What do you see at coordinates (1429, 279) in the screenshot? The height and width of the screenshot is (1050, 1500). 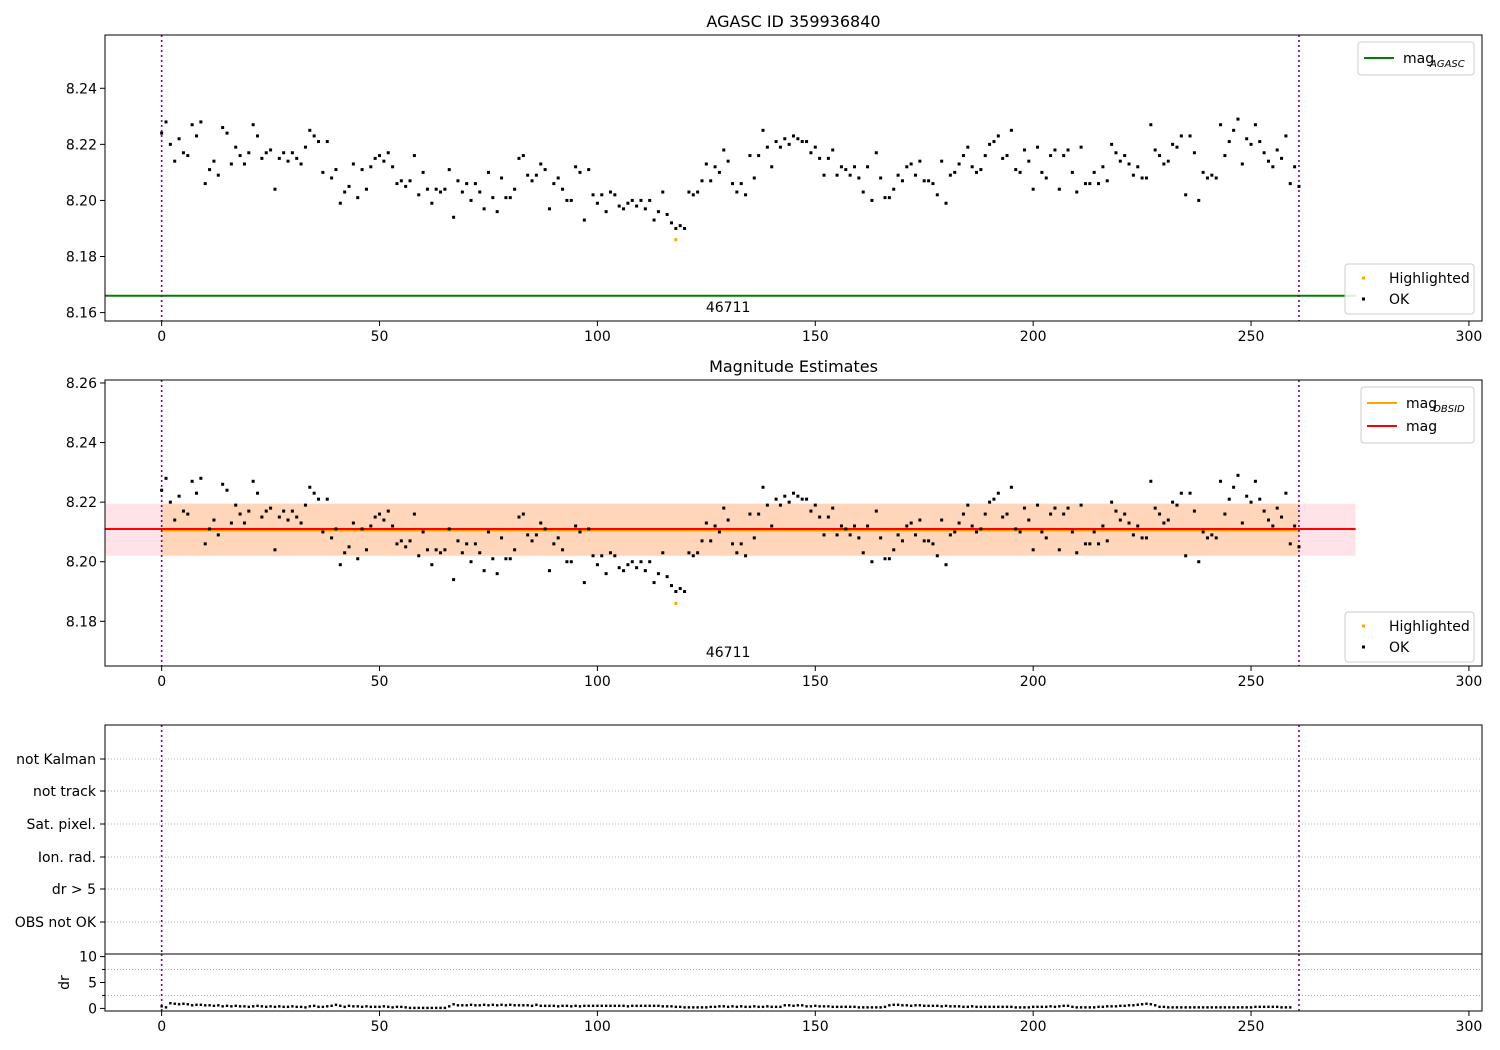 I see `legend-label: Highlighted` at bounding box center [1429, 279].